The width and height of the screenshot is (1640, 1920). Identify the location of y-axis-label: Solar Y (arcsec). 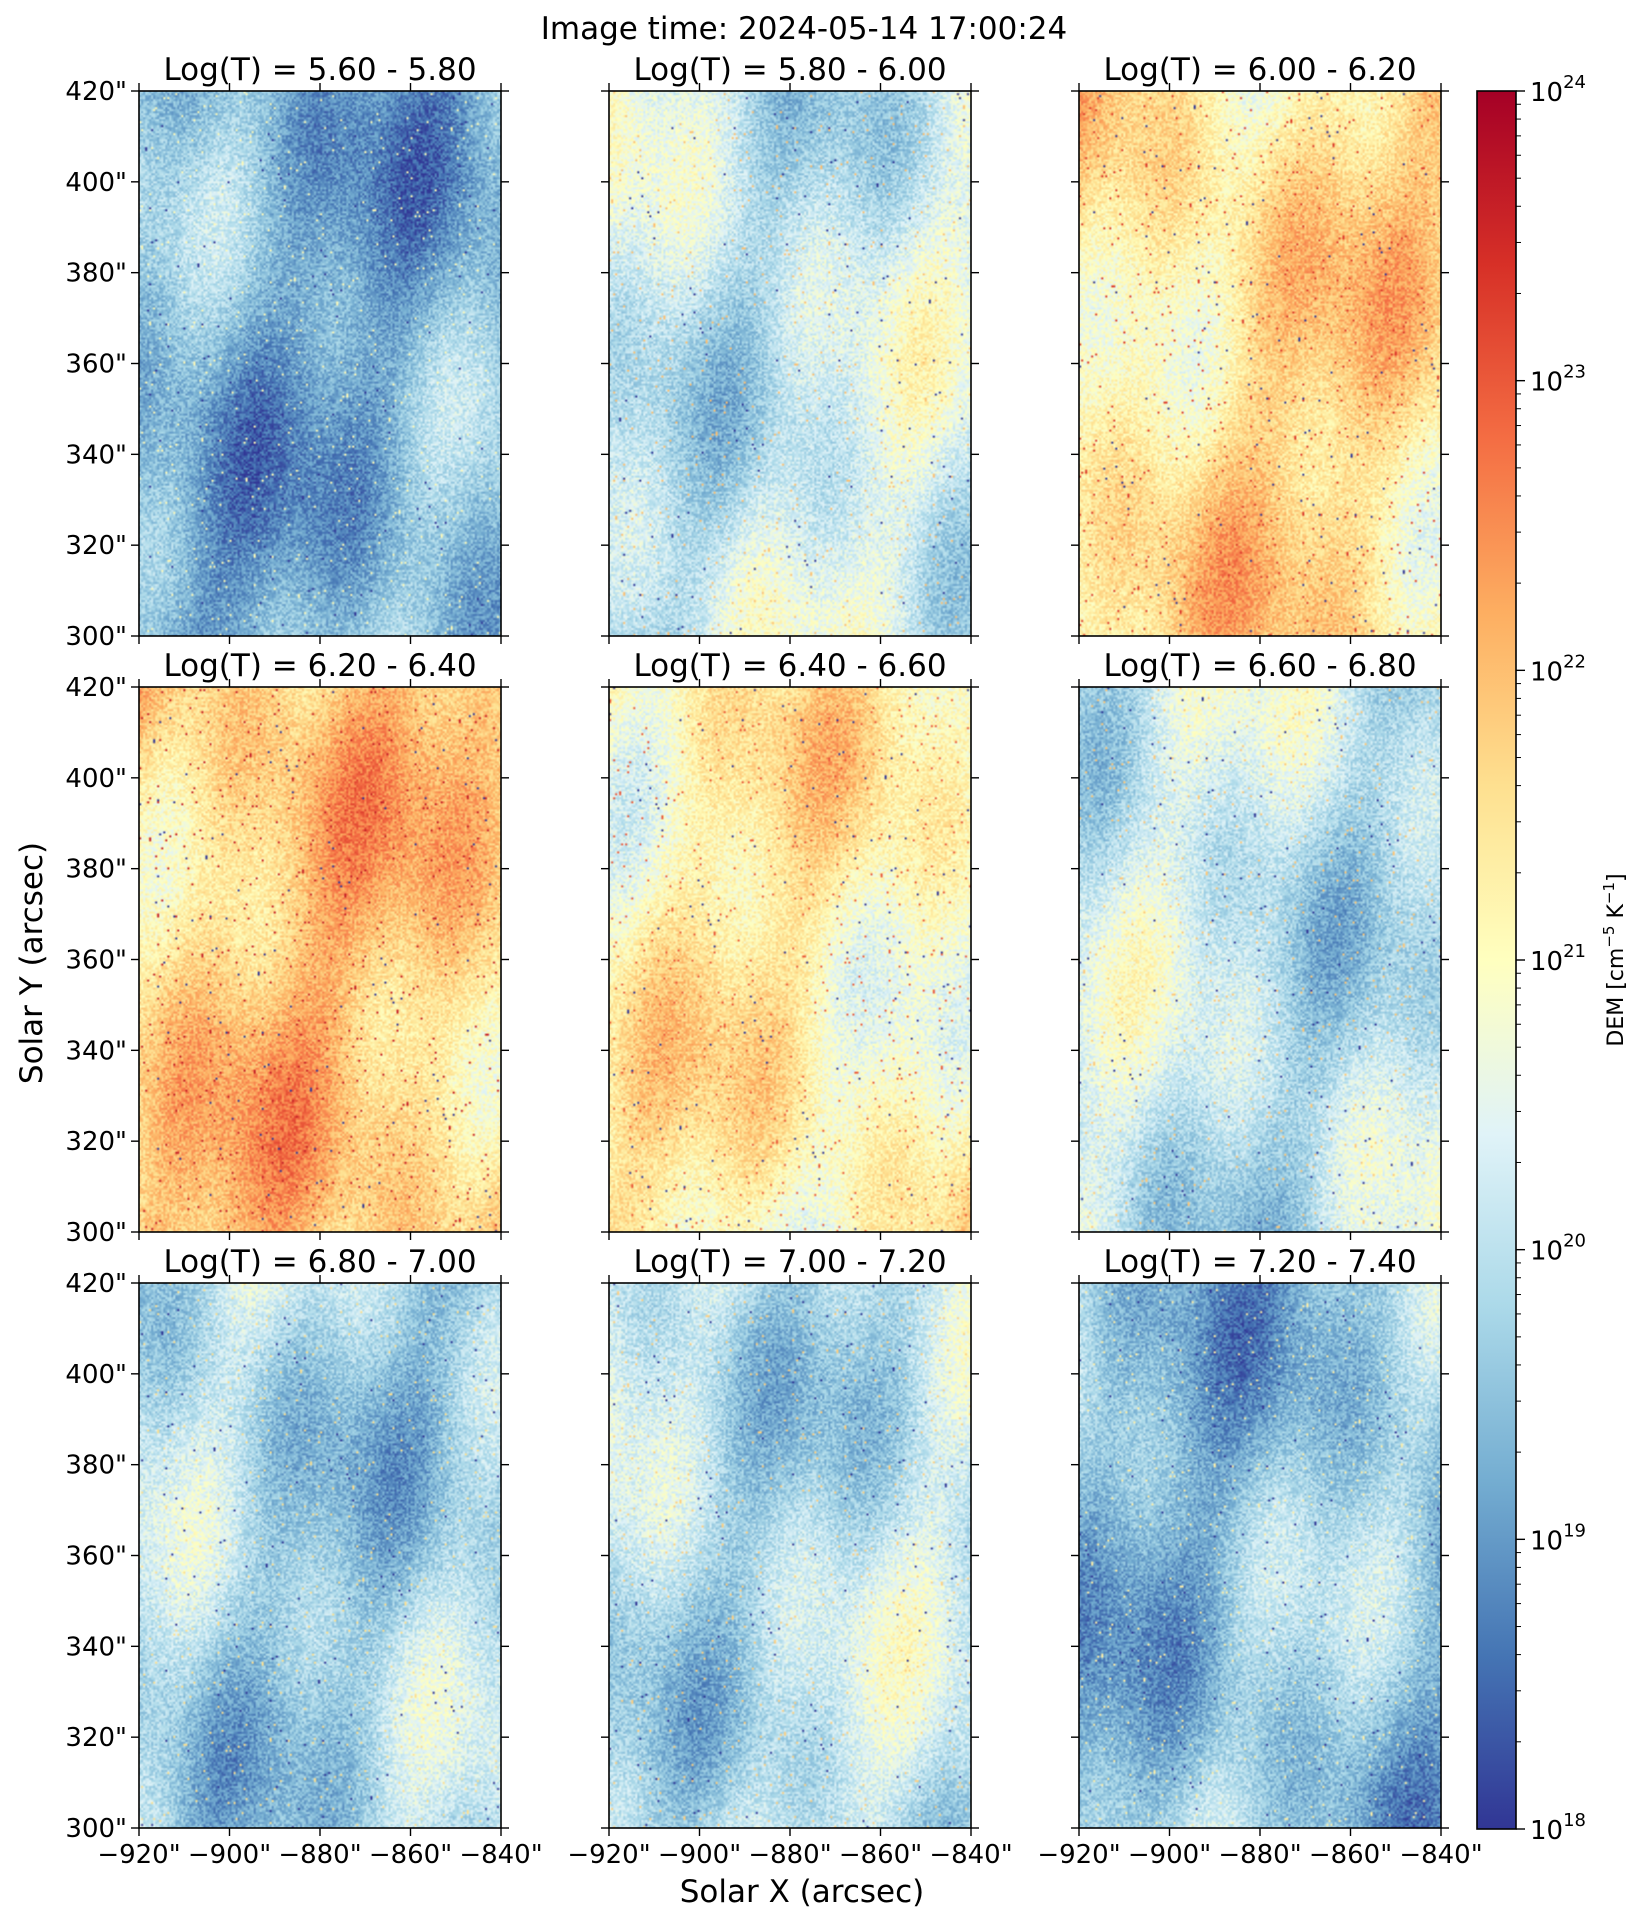
(32, 963).